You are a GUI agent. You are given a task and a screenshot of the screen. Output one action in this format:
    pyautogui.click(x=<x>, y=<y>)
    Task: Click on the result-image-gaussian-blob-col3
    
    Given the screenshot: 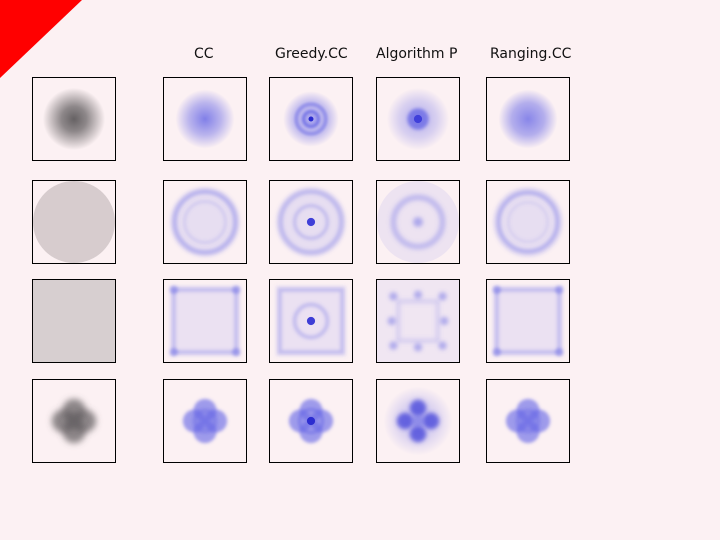 What is the action you would take?
    pyautogui.click(x=418, y=119)
    